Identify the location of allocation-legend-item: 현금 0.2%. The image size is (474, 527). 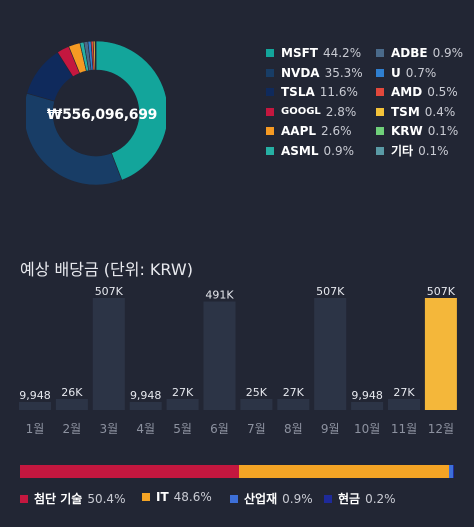
(360, 498).